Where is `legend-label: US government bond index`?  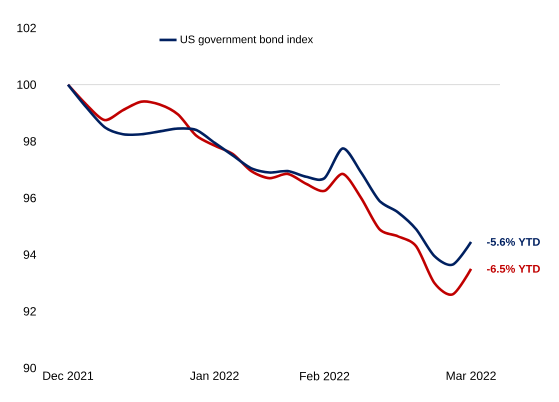 legend-label: US government bond index is located at coordinates (247, 40).